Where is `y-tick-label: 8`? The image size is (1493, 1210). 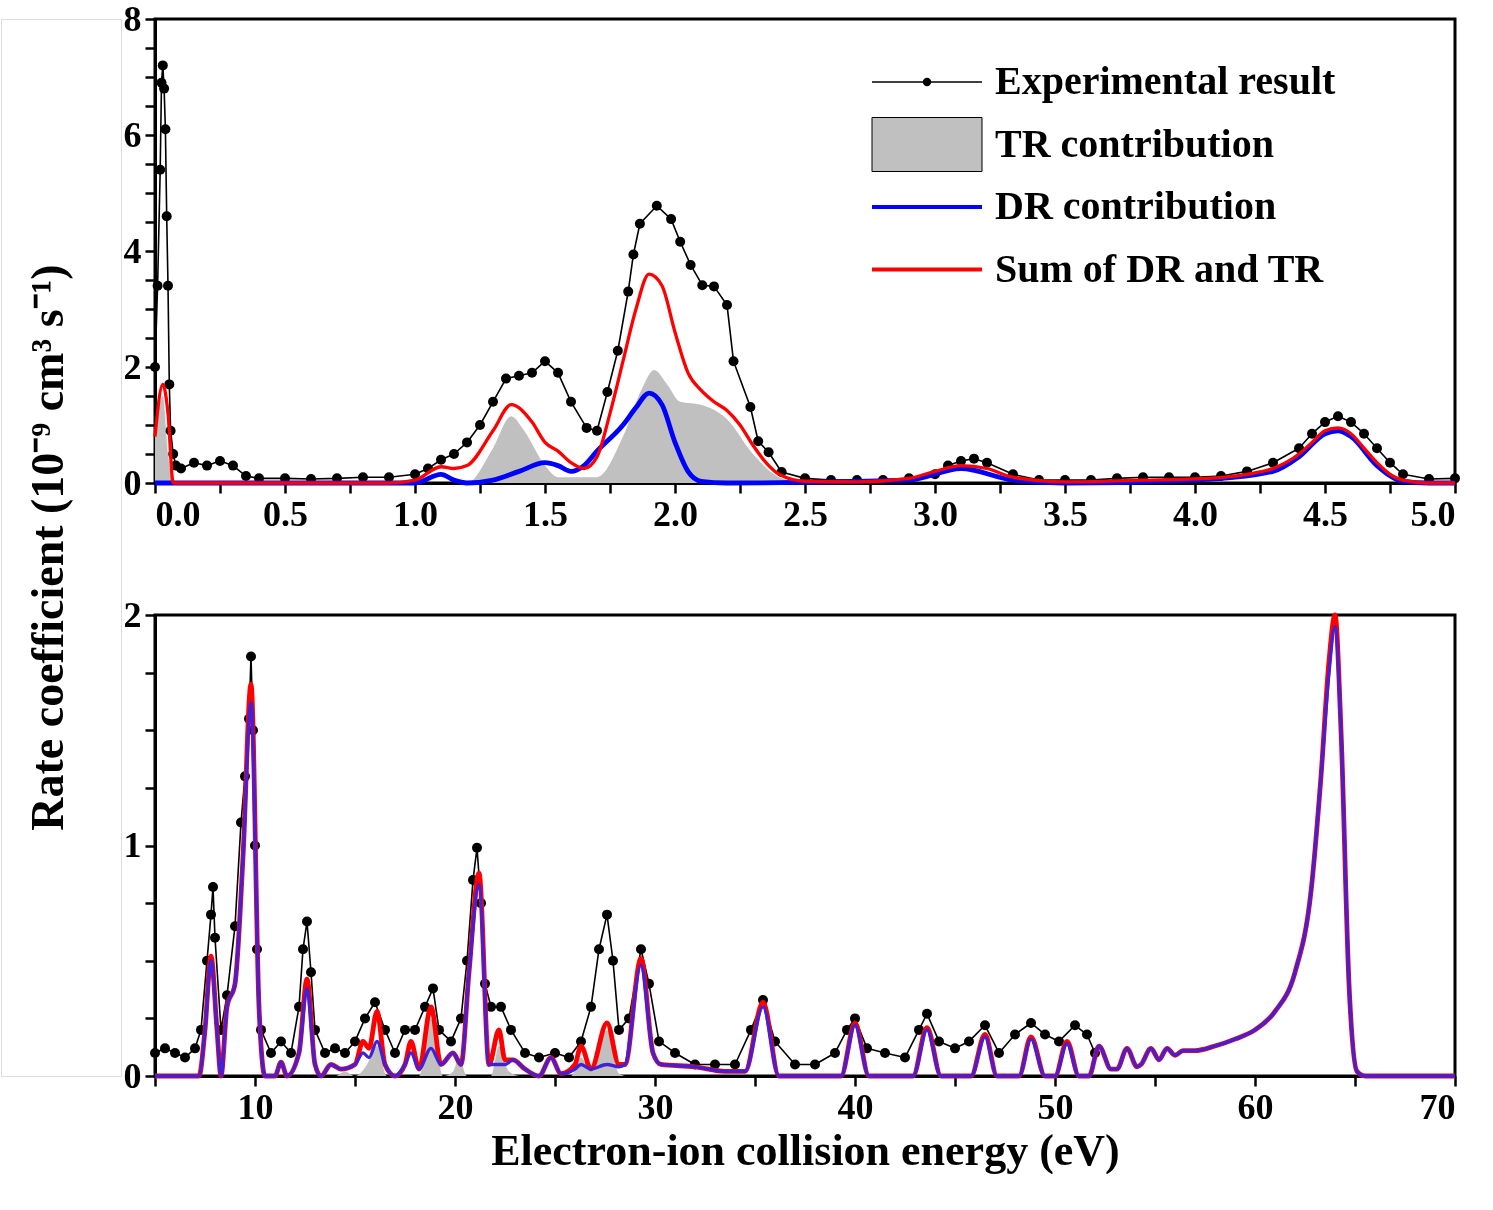
y-tick-label: 8 is located at coordinates (132, 19).